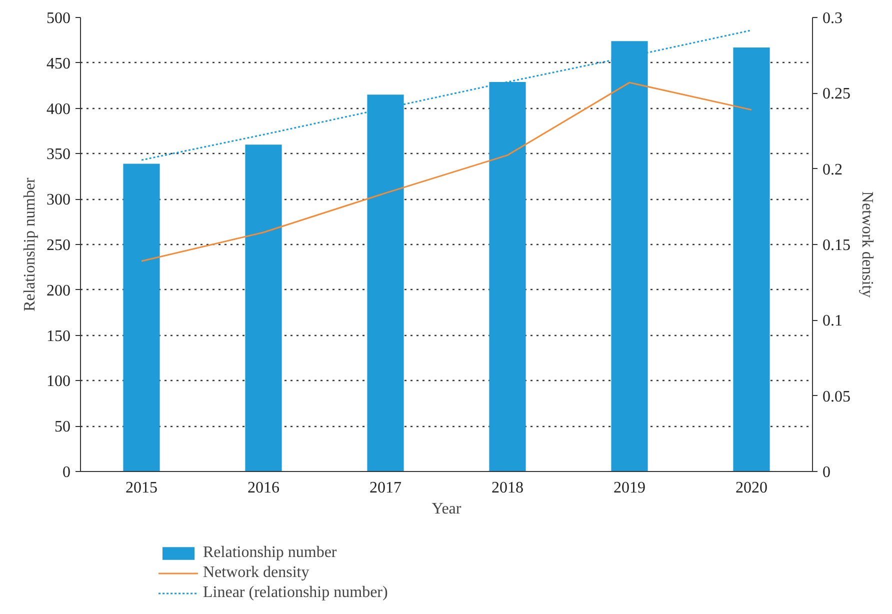 The height and width of the screenshot is (614, 892). I want to click on y-tick-label: 450, so click(58, 63).